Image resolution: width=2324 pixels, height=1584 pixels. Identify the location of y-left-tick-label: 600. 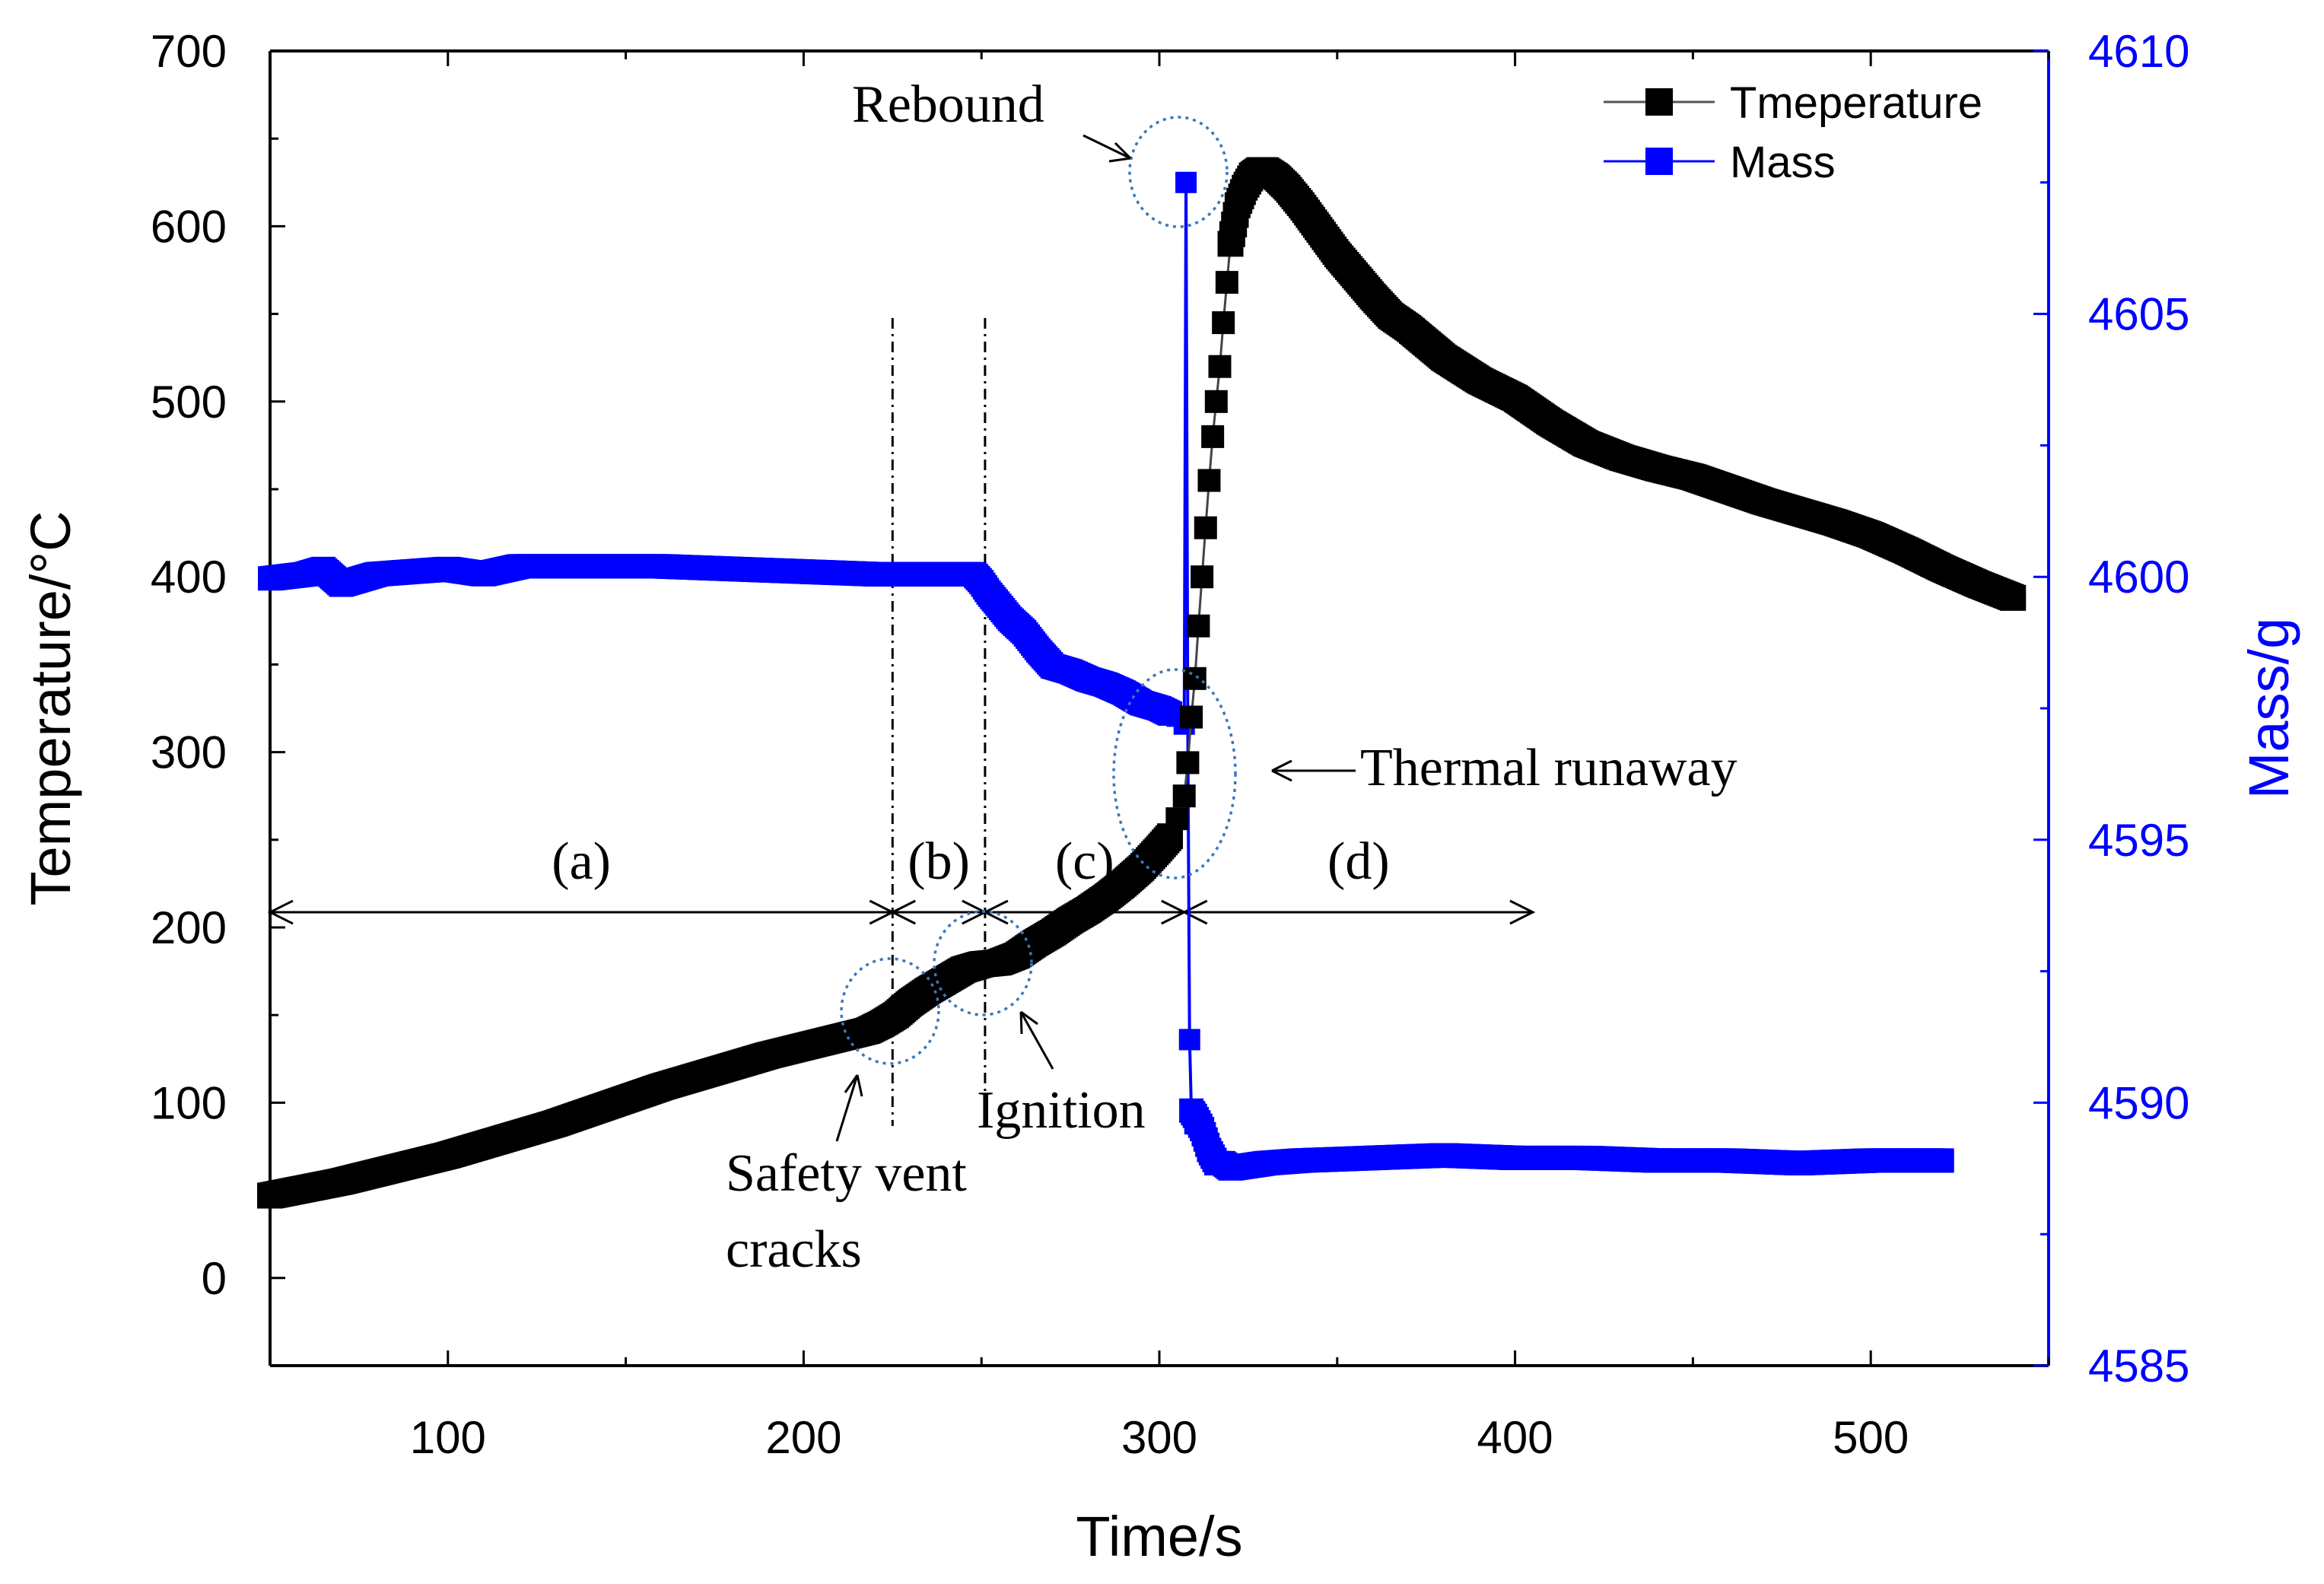
(189, 227).